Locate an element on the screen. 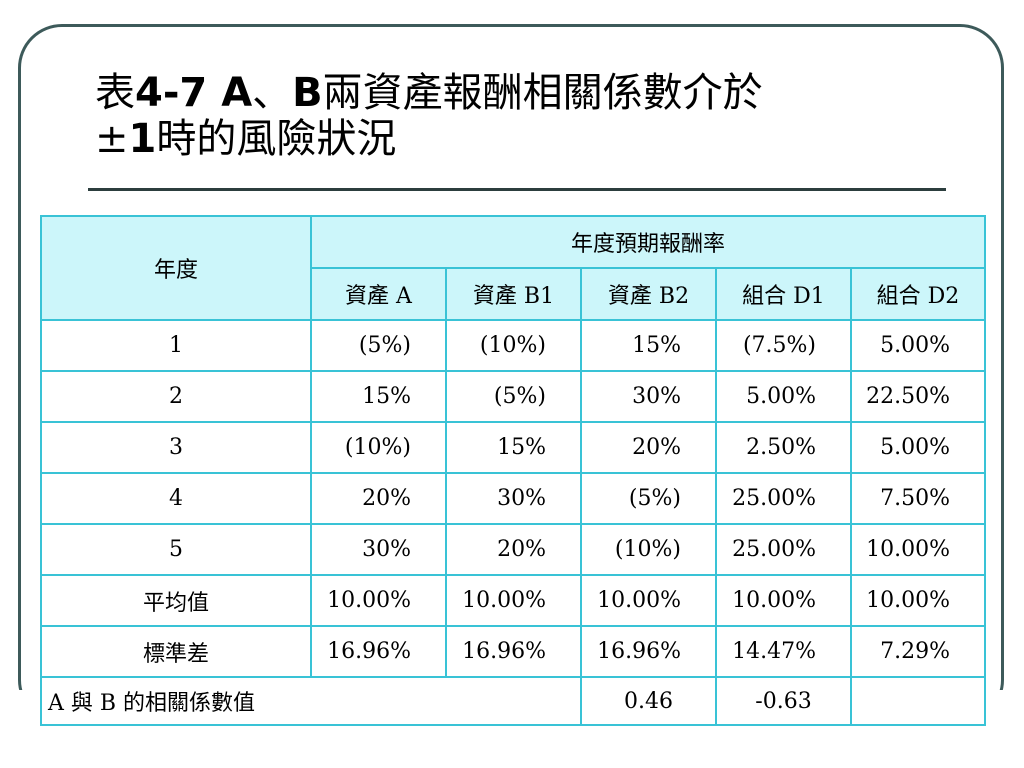 This screenshot has height=768, width=1024. correlation-b1: 0.46 is located at coordinates (648, 701).